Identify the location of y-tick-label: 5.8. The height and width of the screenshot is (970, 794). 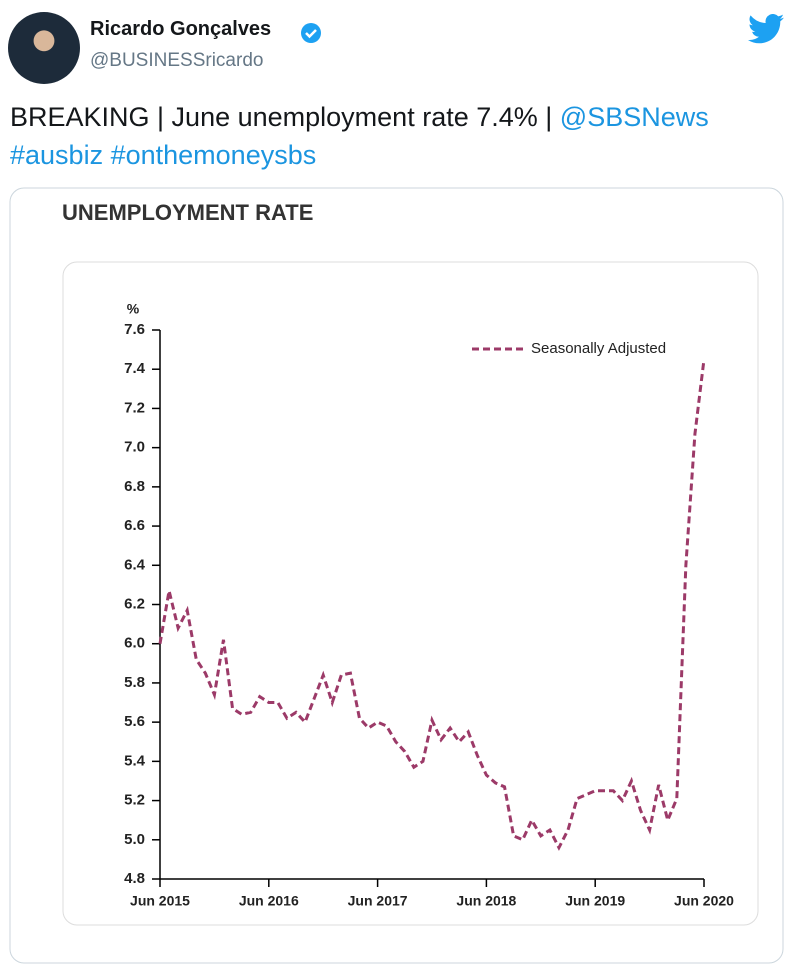
(134, 682).